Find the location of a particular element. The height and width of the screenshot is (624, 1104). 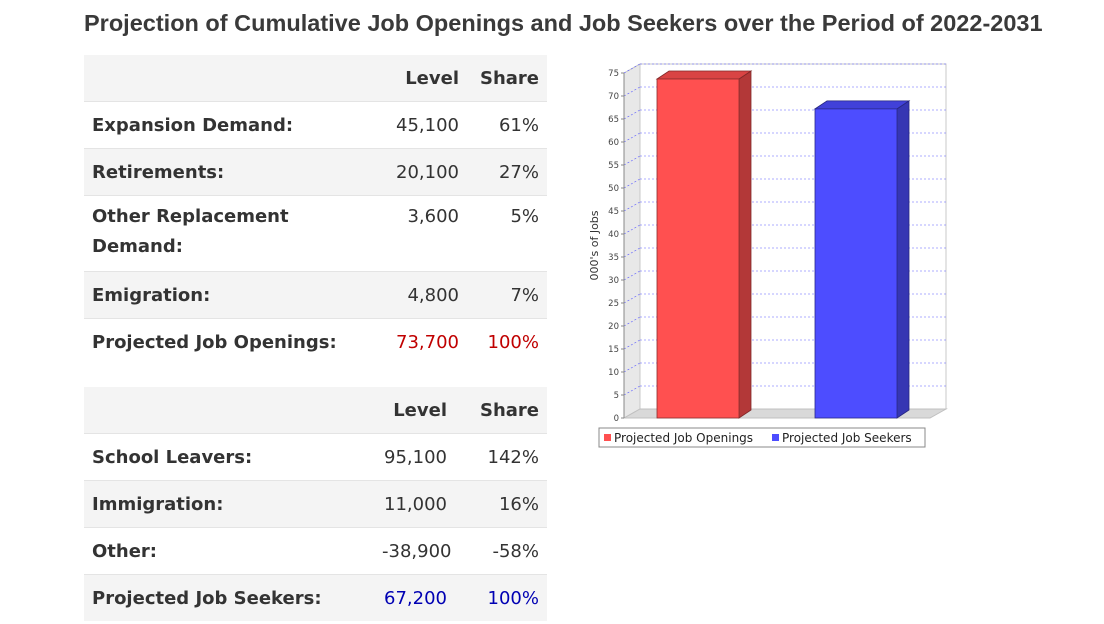

table-row: Other Replacement Demand: 3,600 5% is located at coordinates (315, 233).